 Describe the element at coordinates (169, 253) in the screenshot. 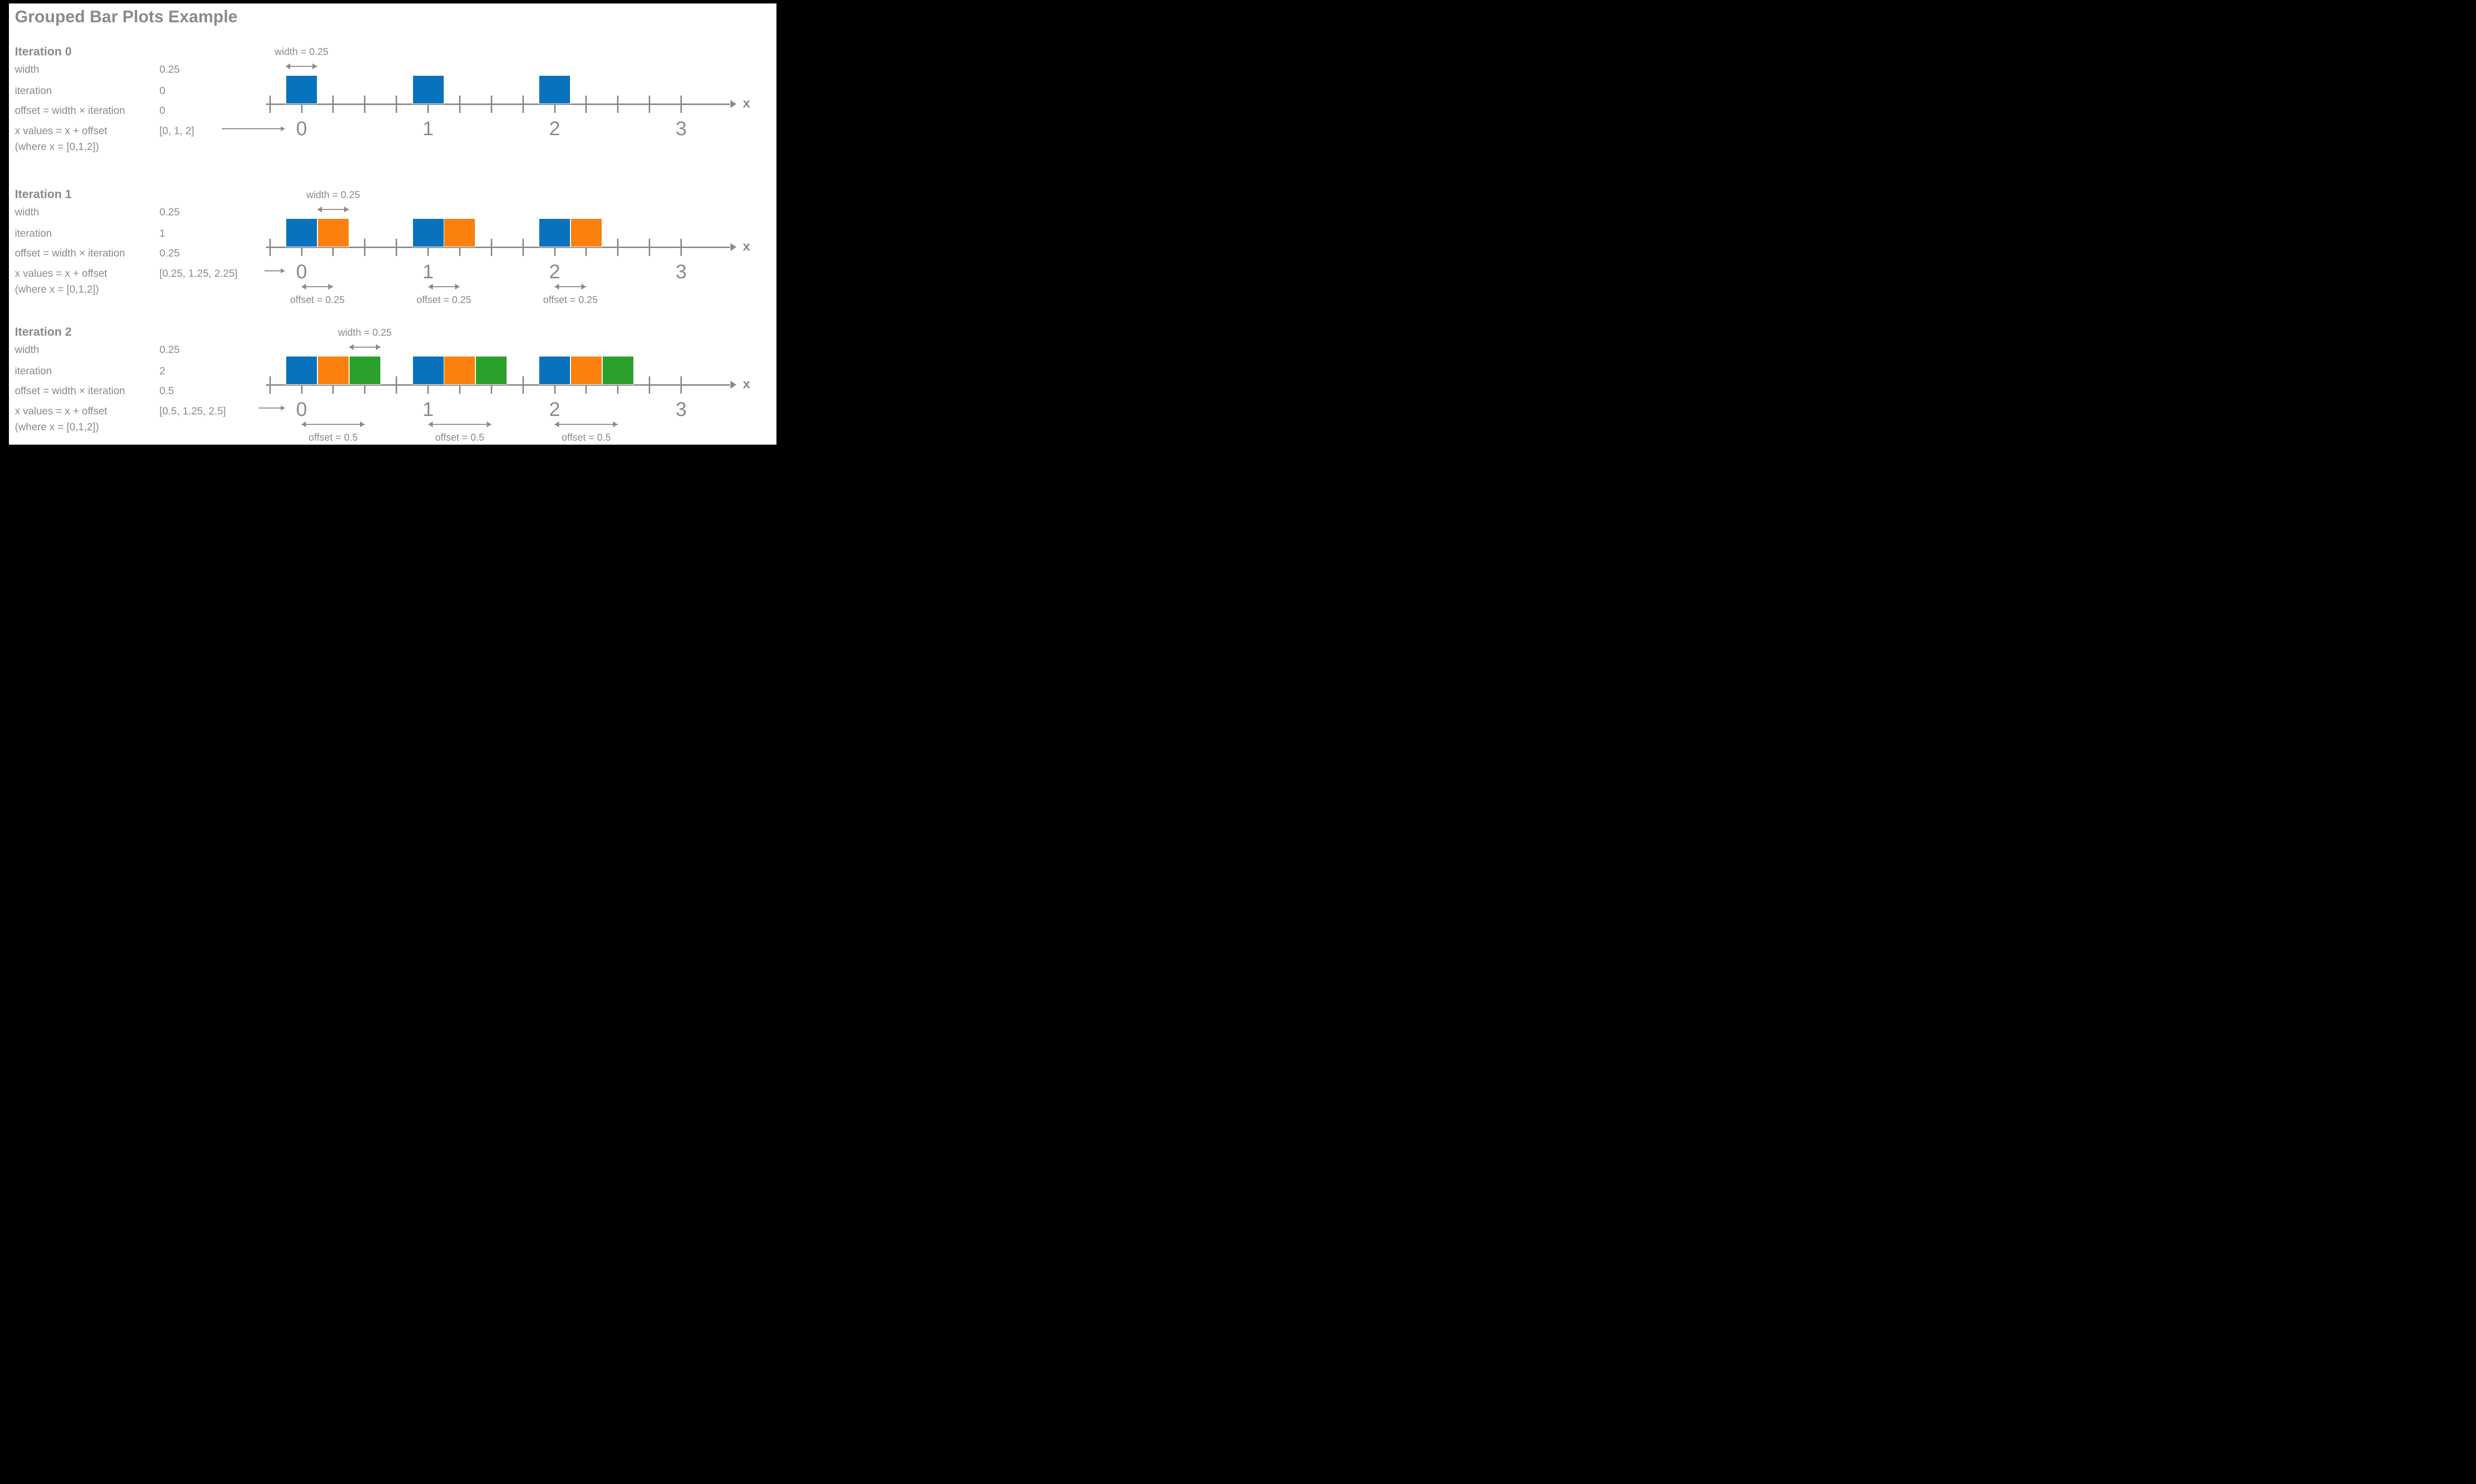

I see `param-value-offset: 0.25` at that location.